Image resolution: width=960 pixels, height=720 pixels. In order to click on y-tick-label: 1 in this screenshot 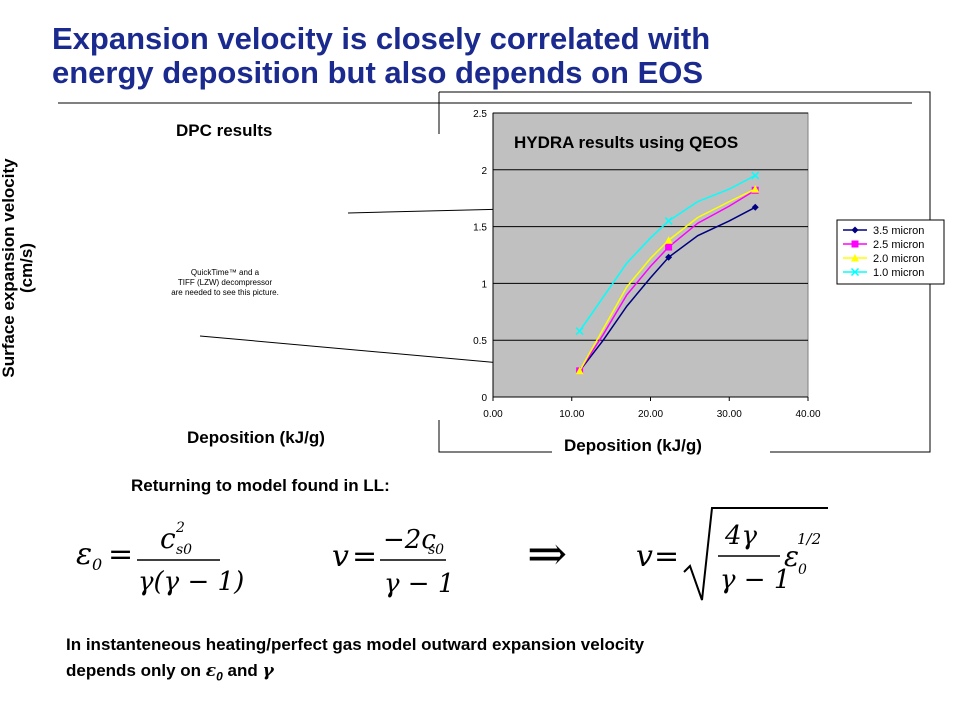, I will do `click(484, 284)`.